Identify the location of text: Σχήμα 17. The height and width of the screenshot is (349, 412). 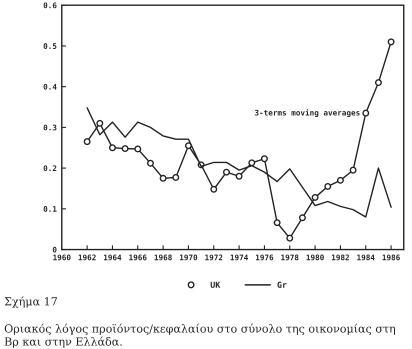
(30, 302).